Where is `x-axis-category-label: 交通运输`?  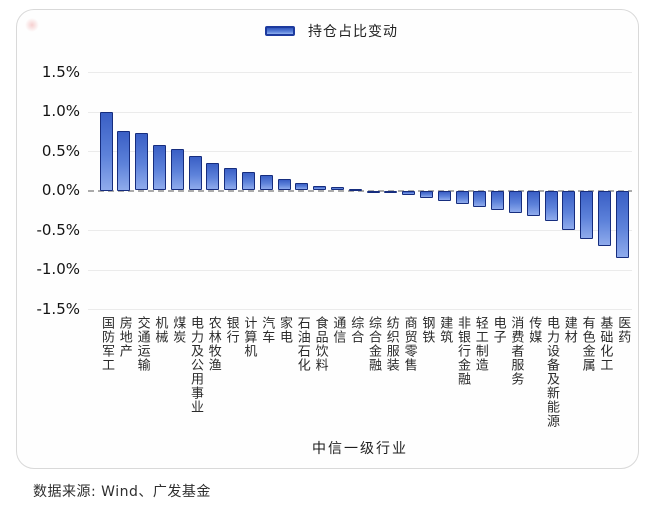 x-axis-category-label: 交通运输 is located at coordinates (142, 344).